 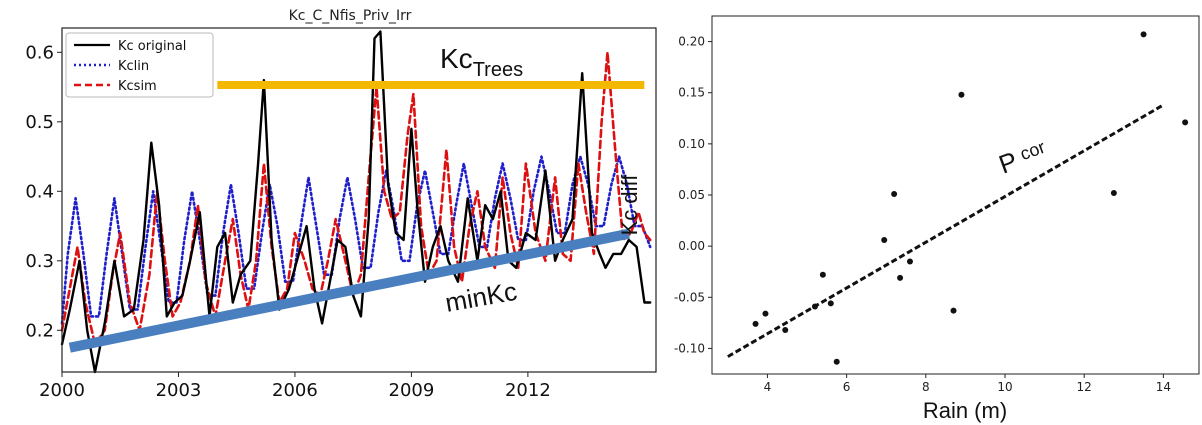 What do you see at coordinates (1032, 150) in the screenshot?
I see `pcor-sub: cor` at bounding box center [1032, 150].